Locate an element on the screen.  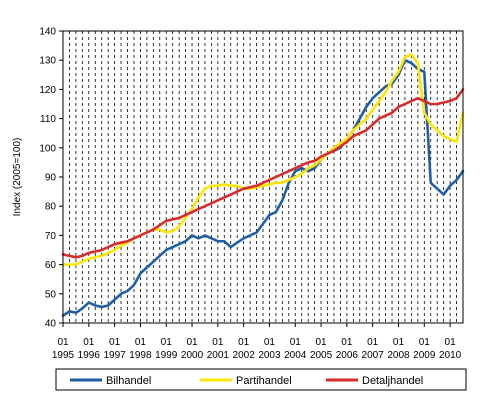
legend: Bilhandel Partihandel Detaljhandel is located at coordinates (261, 379).